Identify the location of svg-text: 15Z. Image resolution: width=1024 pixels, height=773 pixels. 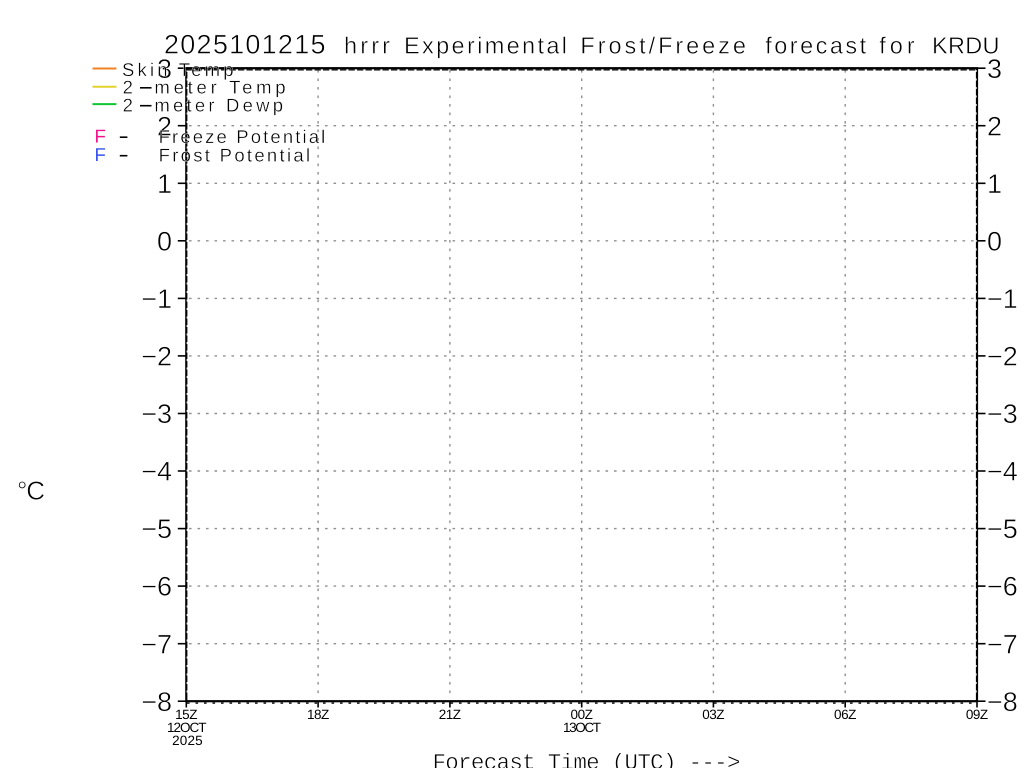
(186, 714).